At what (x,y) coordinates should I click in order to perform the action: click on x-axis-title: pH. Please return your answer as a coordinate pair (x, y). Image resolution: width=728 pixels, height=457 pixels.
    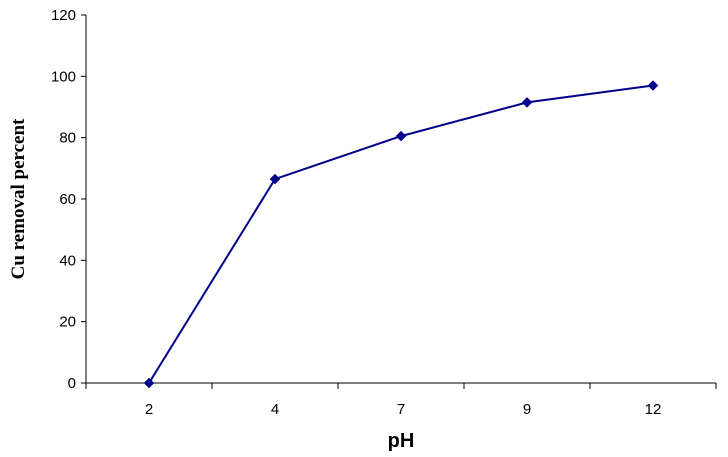
    Looking at the image, I should click on (401, 441).